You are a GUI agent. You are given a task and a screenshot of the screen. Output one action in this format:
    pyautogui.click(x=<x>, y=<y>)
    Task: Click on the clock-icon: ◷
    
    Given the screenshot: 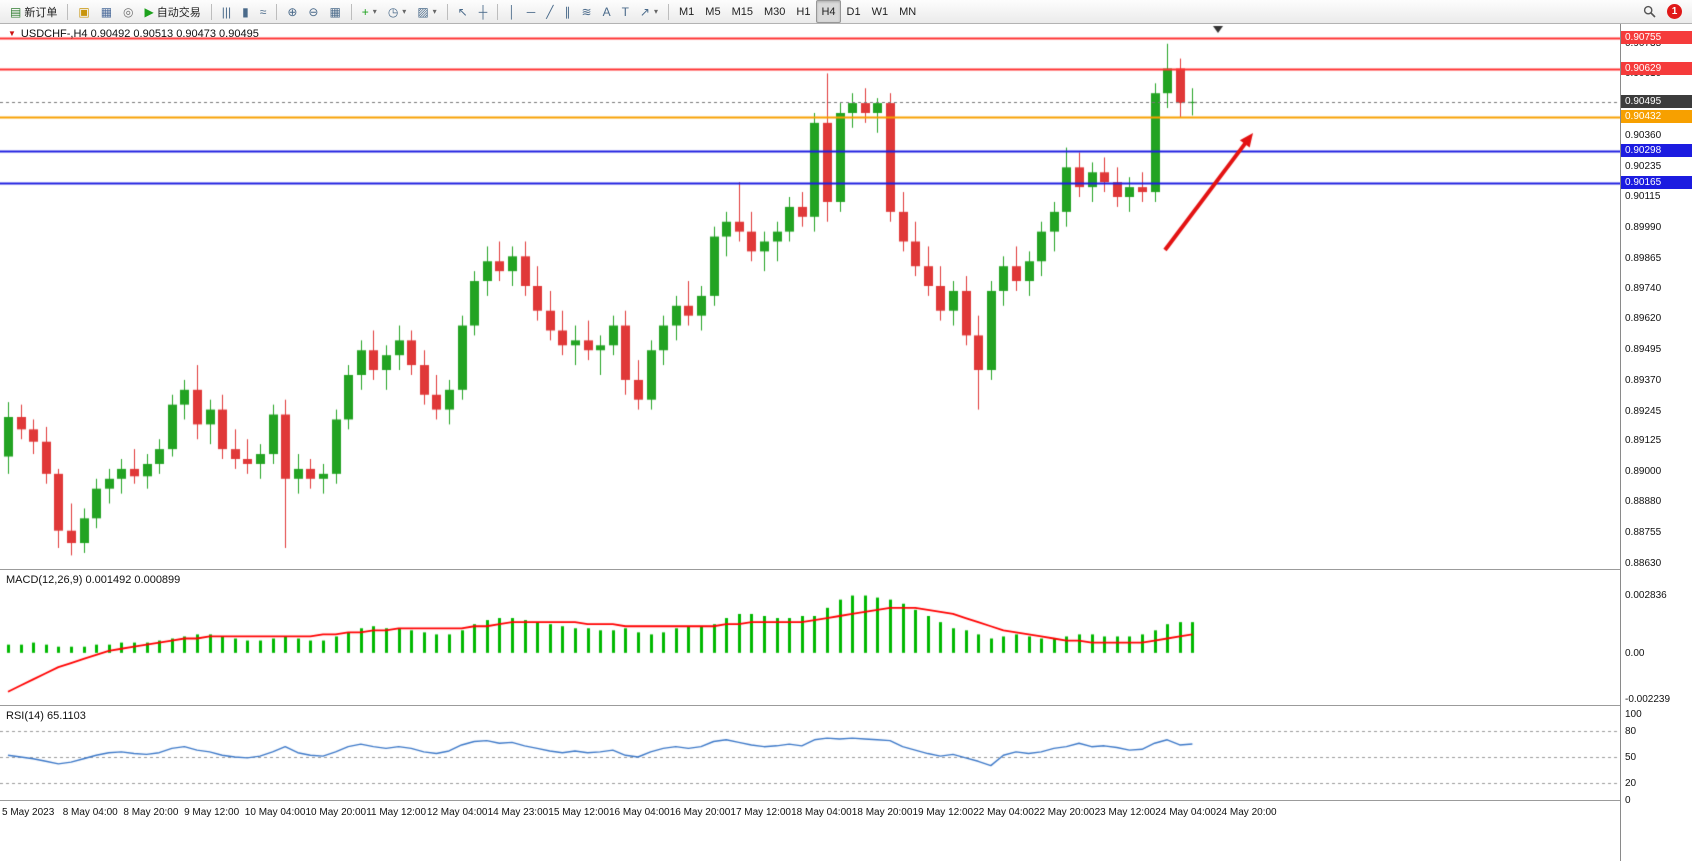 What is the action you would take?
    pyautogui.click(x=393, y=11)
    